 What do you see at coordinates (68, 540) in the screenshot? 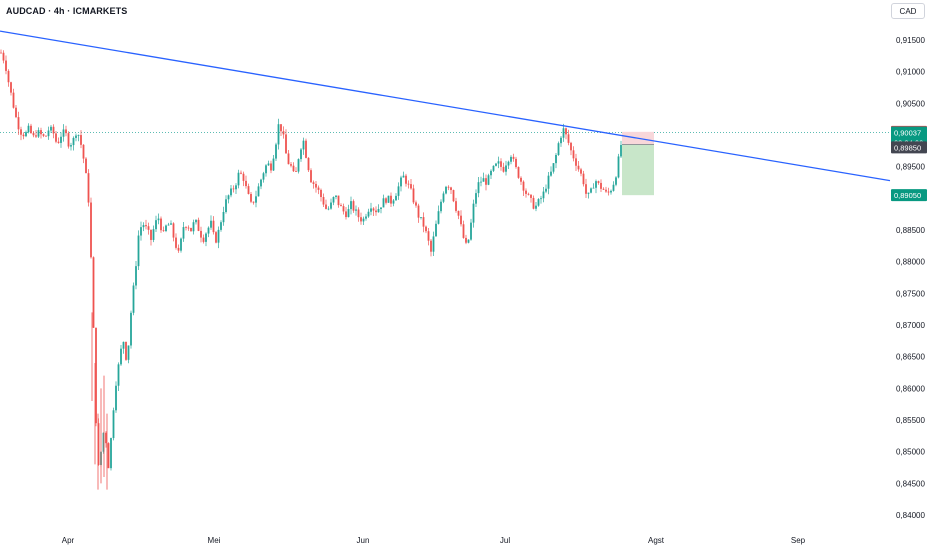
I see `x-tick-label: Apr` at bounding box center [68, 540].